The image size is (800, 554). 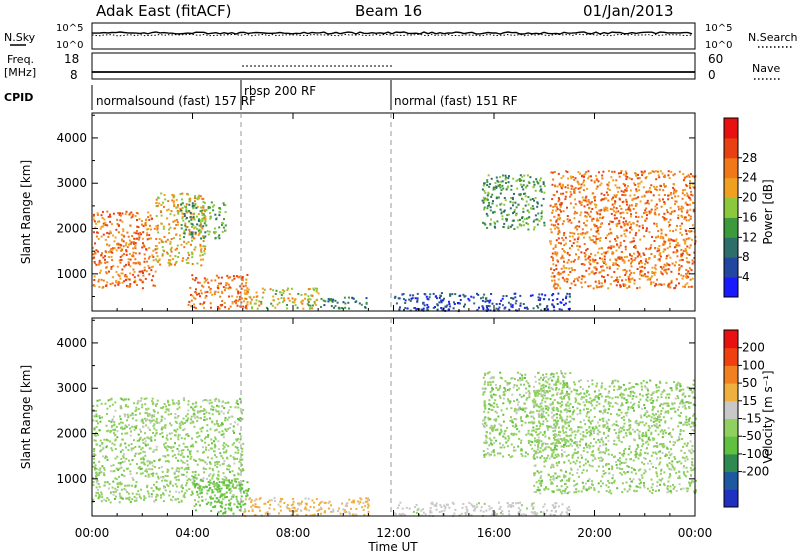 What do you see at coordinates (766, 68) in the screenshot?
I see `nave-label: Nave` at bounding box center [766, 68].